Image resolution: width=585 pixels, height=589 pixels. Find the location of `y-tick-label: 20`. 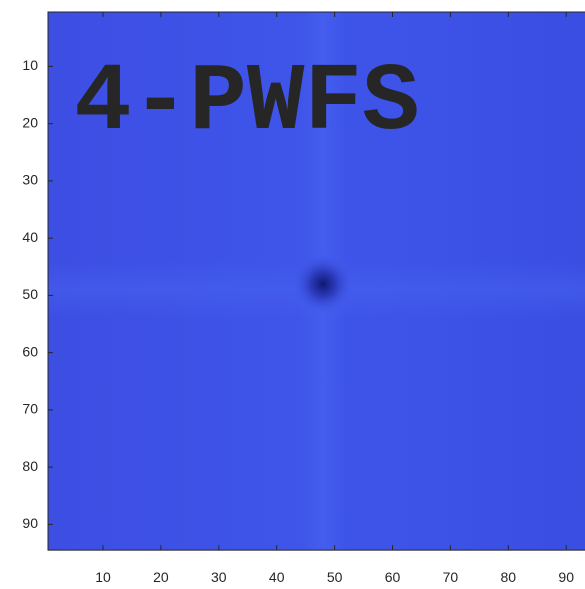

y-tick-label: 20 is located at coordinates (30, 122).